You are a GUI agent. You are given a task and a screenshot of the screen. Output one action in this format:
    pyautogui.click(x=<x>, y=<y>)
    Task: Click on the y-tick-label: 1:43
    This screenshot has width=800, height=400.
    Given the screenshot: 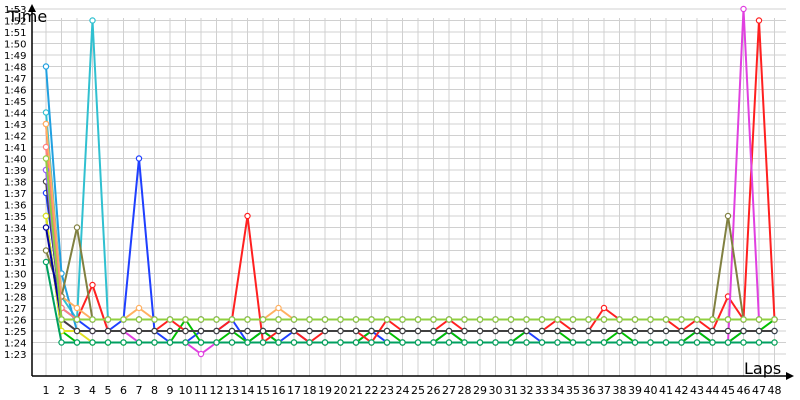 What is the action you would take?
    pyautogui.click(x=15, y=125)
    